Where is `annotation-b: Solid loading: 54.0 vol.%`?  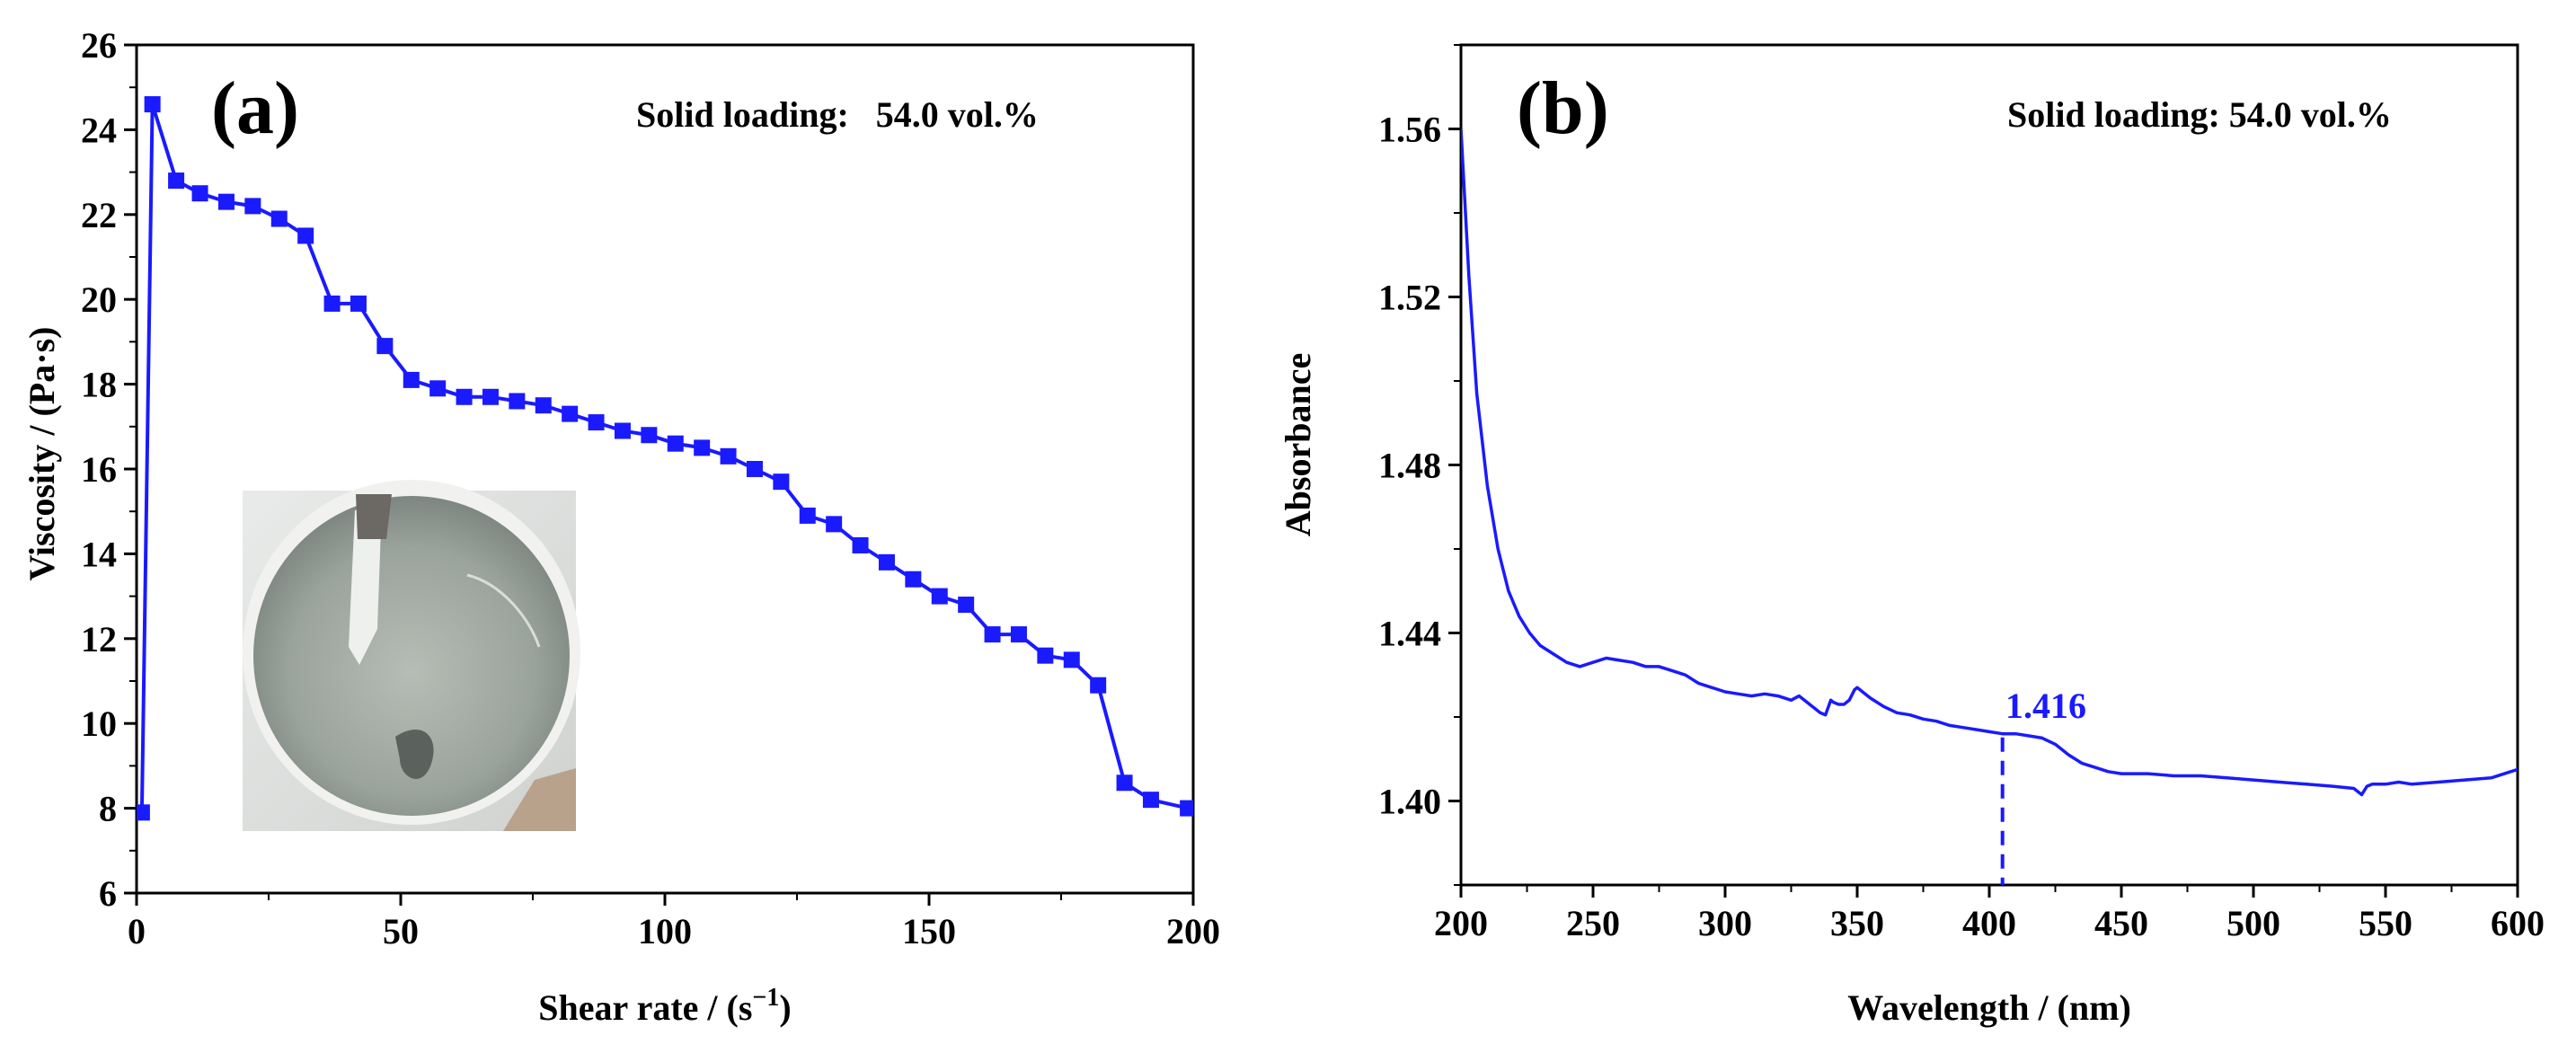 annotation-b: Solid loading: 54.0 vol.% is located at coordinates (2199, 115).